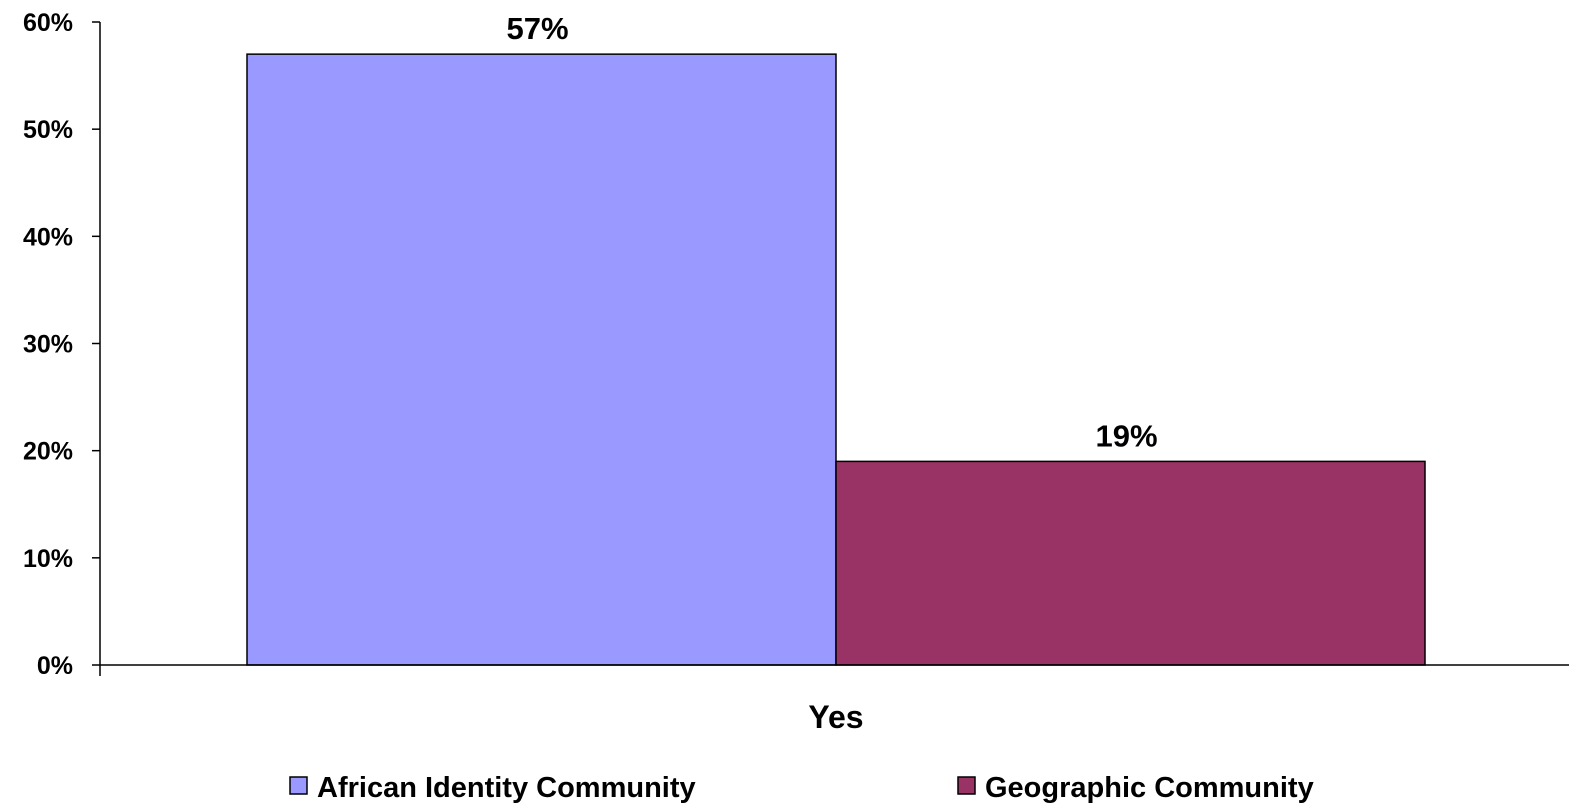  Describe the element at coordinates (506, 788) in the screenshot. I see `legend-label: African Identity Community` at that location.